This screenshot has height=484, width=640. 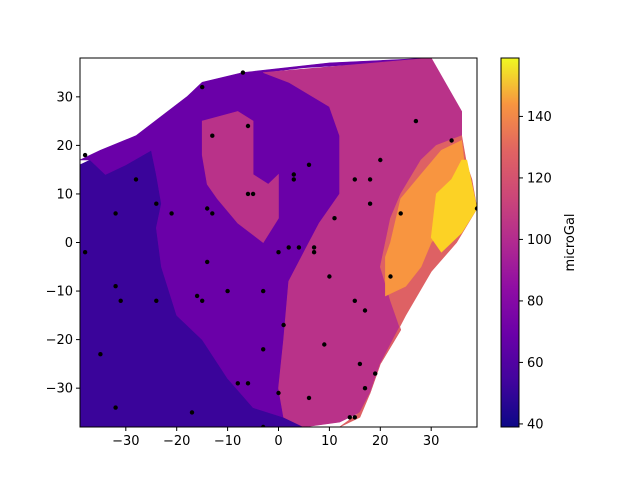 I want to click on colorbar-tick-label: 140, so click(x=539, y=117).